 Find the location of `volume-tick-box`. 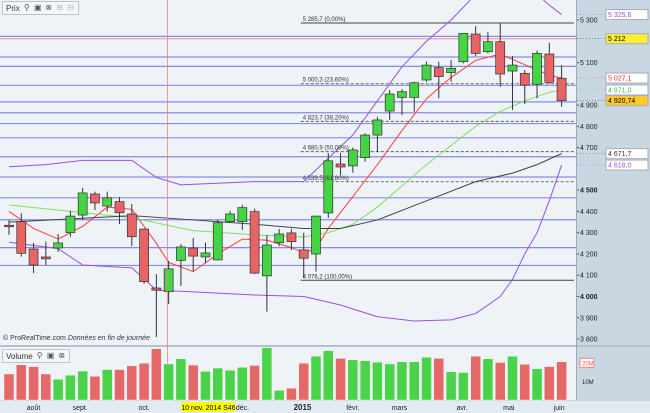

volume-tick-box is located at coordinates (587, 362).